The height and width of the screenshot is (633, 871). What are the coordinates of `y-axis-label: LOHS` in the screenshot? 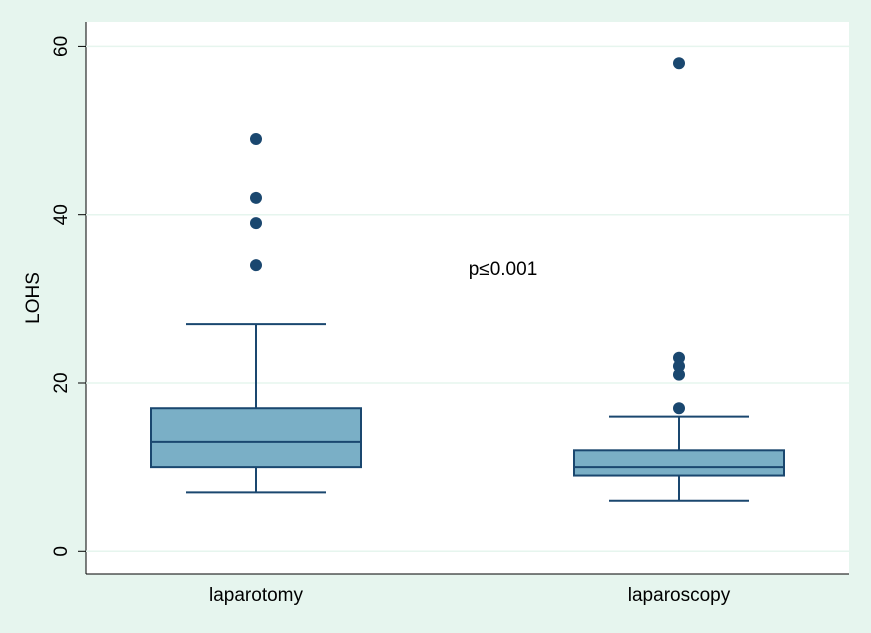 It's located at (33, 298).